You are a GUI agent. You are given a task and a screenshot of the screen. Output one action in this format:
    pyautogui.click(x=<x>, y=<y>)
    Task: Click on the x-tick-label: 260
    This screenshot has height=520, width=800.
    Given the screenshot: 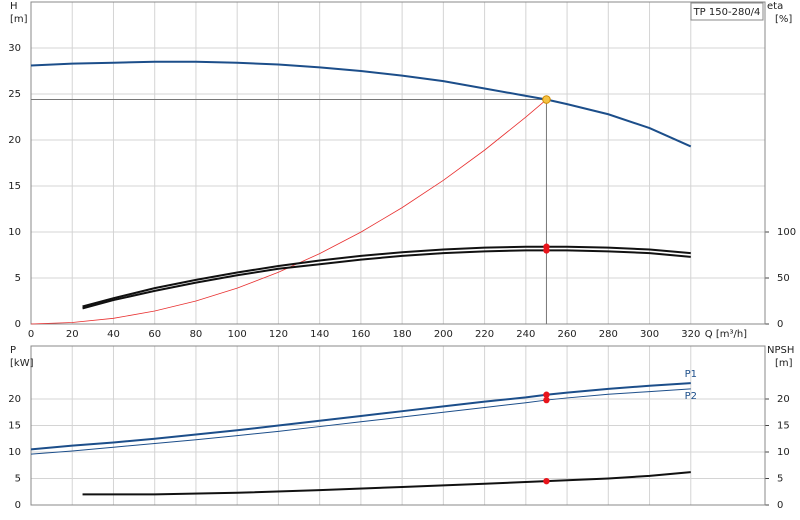 What is the action you would take?
    pyautogui.click(x=567, y=334)
    